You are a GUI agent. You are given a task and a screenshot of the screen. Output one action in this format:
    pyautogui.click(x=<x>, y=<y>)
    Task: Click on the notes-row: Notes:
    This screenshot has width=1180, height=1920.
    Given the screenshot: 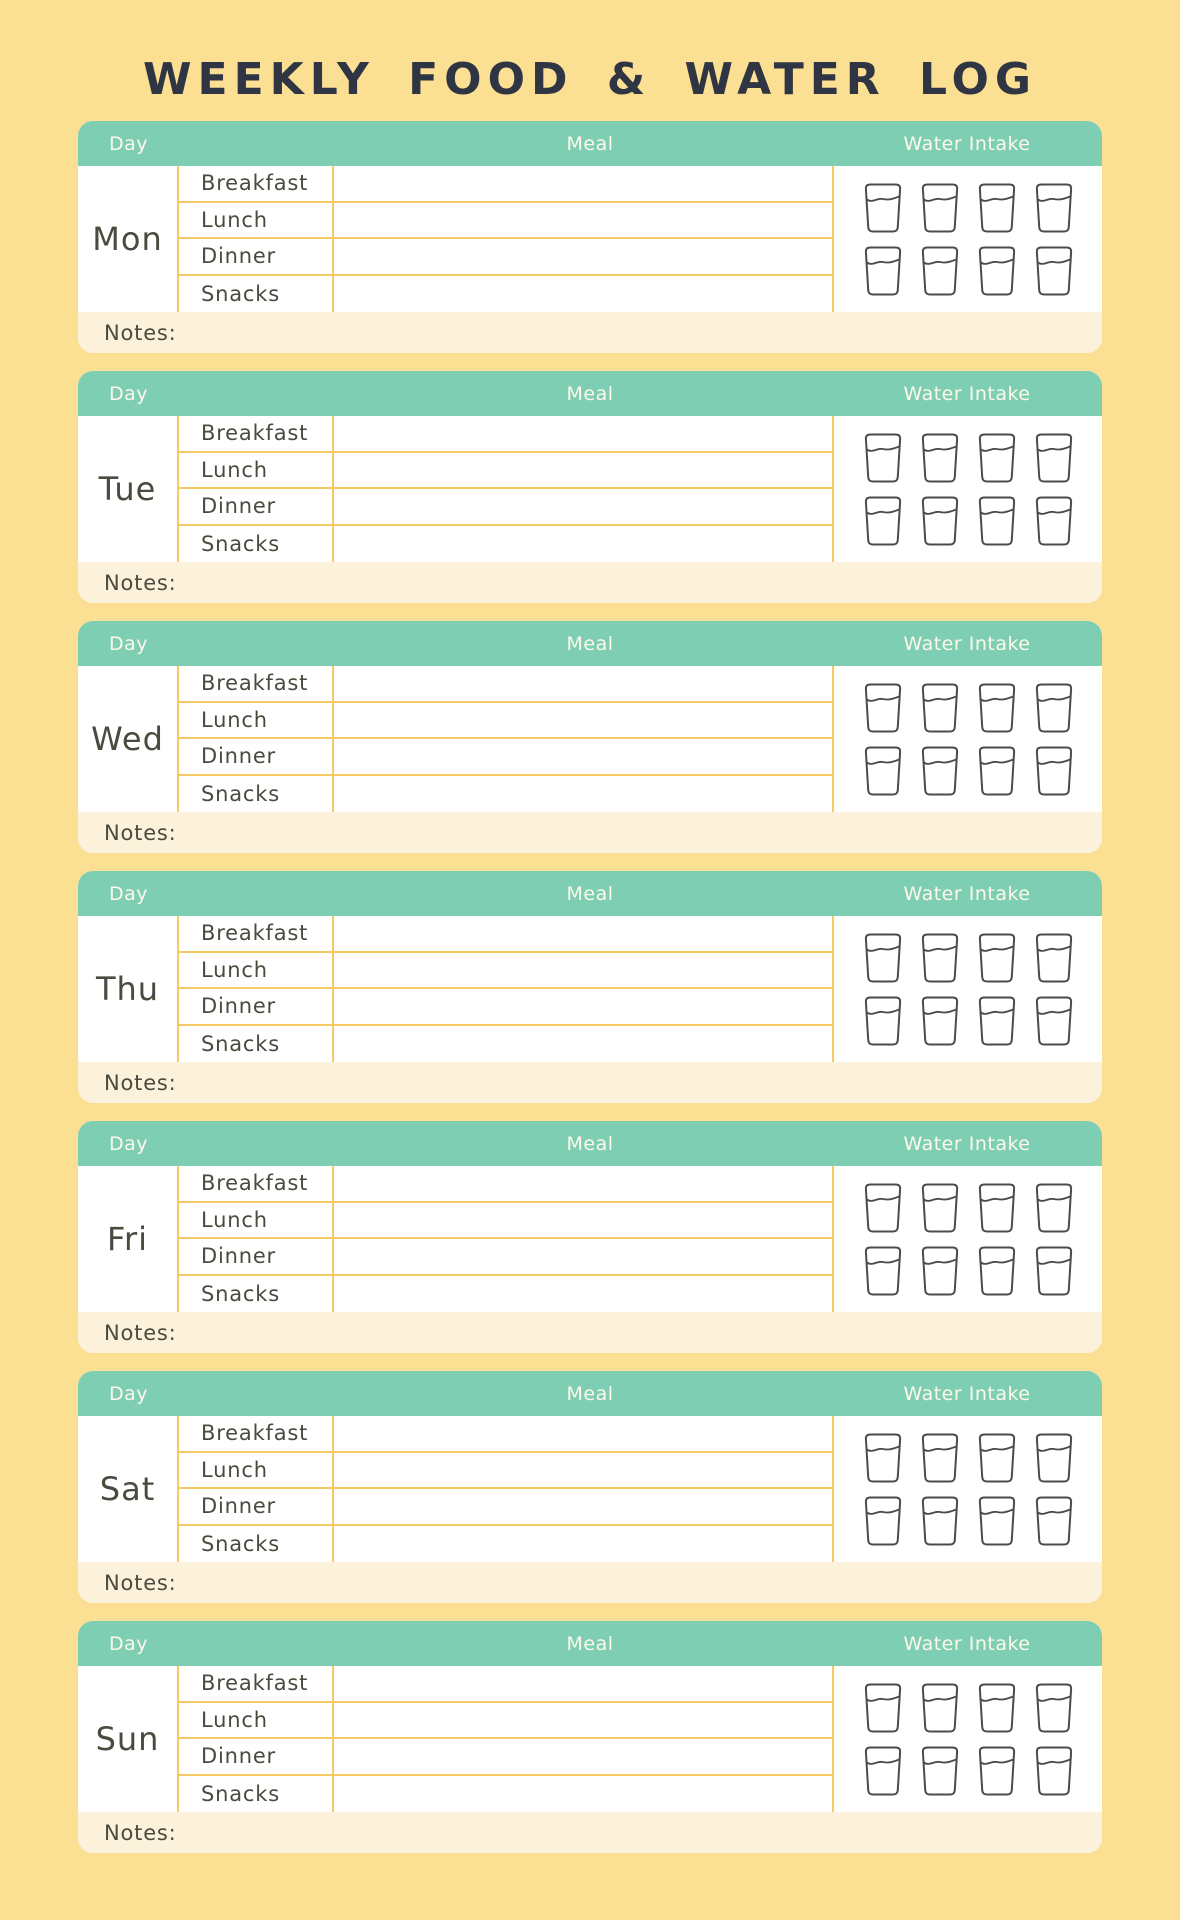 What is the action you would take?
    pyautogui.click(x=590, y=582)
    